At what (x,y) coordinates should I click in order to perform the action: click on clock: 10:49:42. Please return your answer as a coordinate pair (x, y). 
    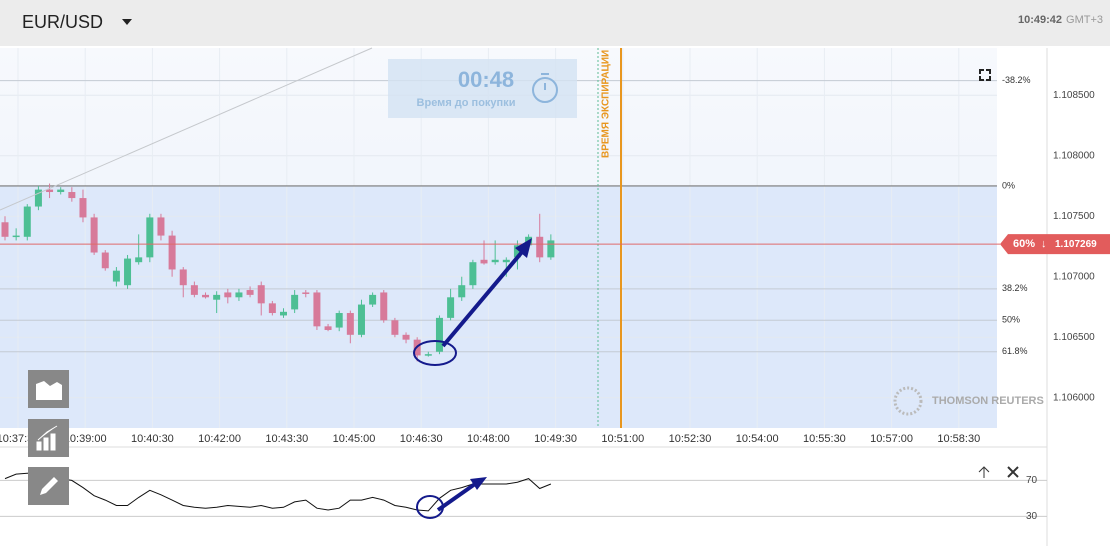
    Looking at the image, I should click on (1040, 20).